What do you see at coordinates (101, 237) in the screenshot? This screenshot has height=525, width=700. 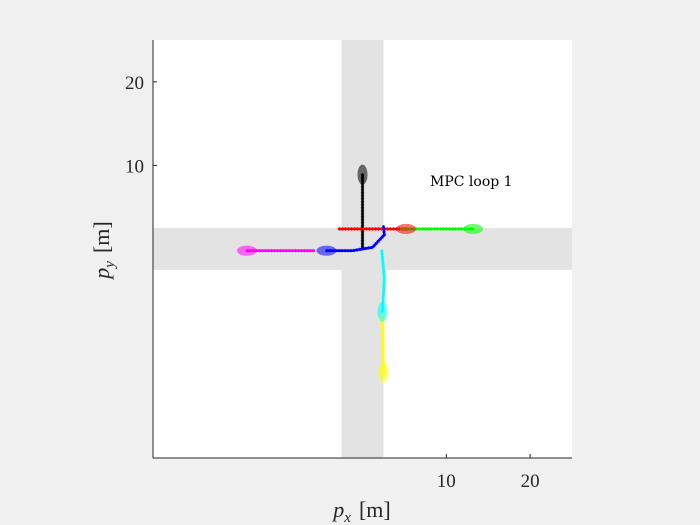 I see `y-axis-unit: [m]` at bounding box center [101, 237].